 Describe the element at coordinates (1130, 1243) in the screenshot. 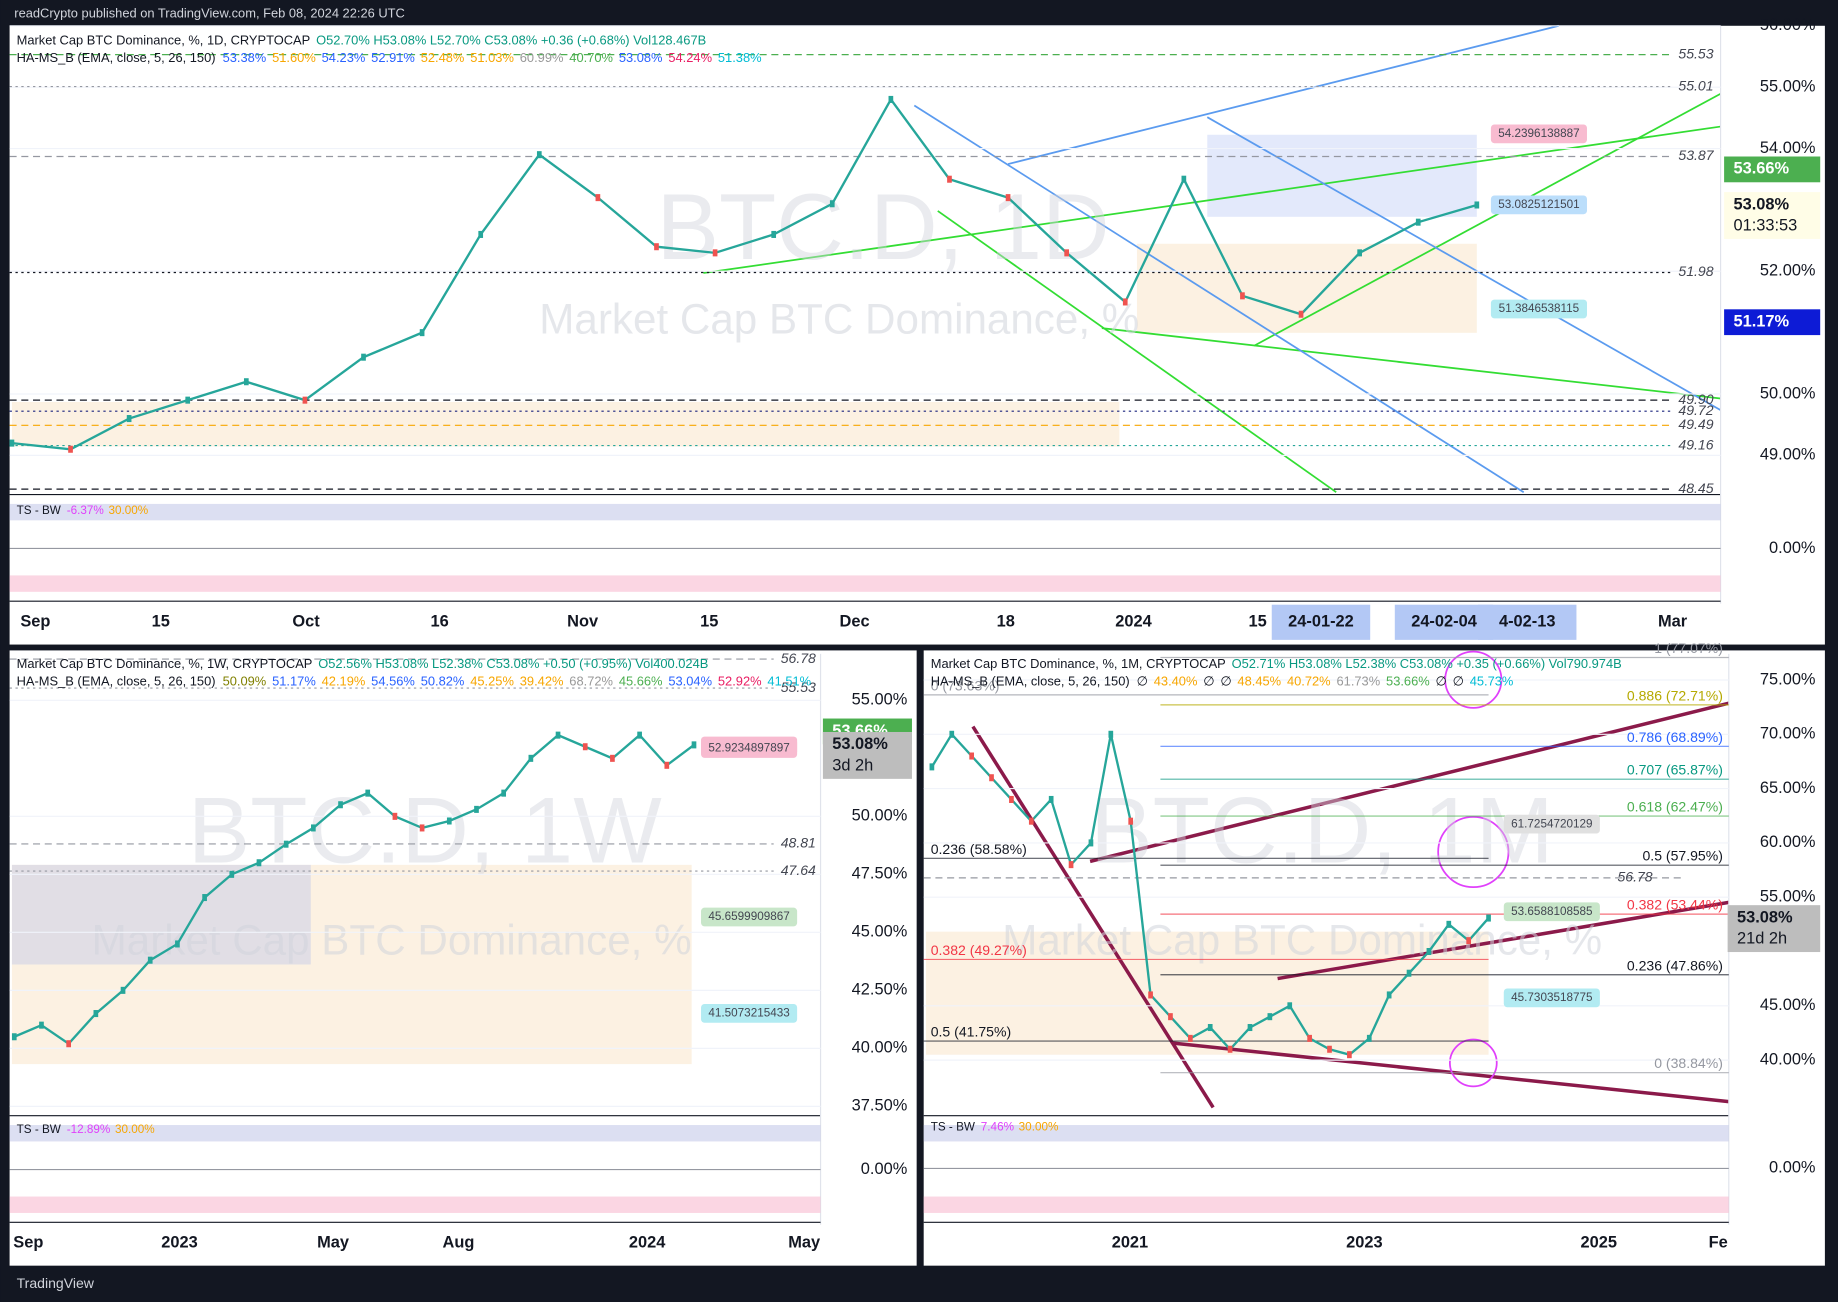

I see `x-tick-label: 2021` at that location.